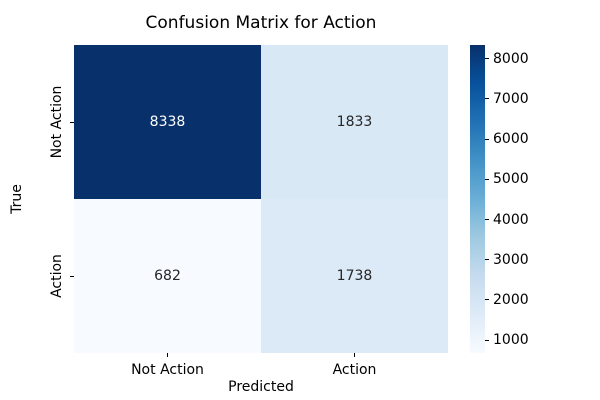 The image size is (600, 400). Describe the element at coordinates (511, 299) in the screenshot. I see `colorbar-tick-label: 2000` at that location.